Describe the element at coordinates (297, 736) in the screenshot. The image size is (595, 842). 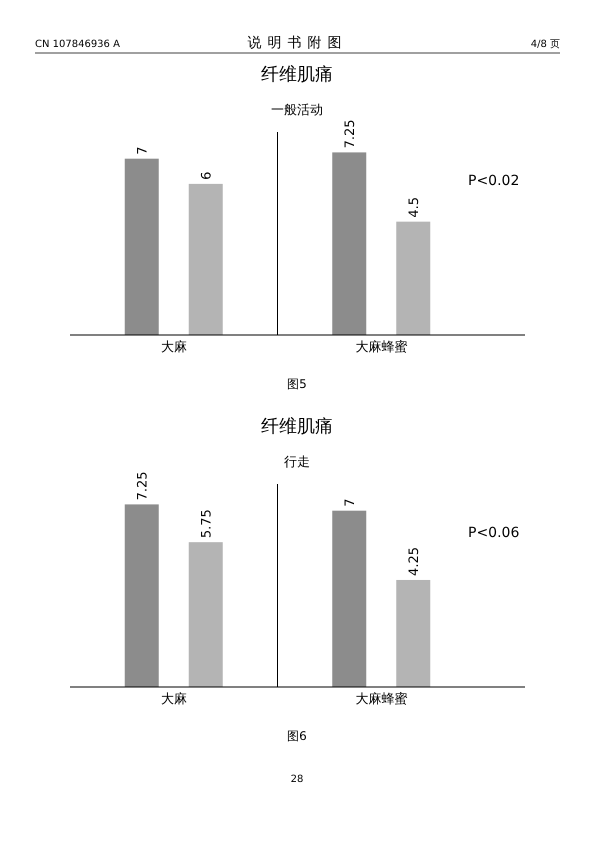
I see `caption: 图6` at that location.